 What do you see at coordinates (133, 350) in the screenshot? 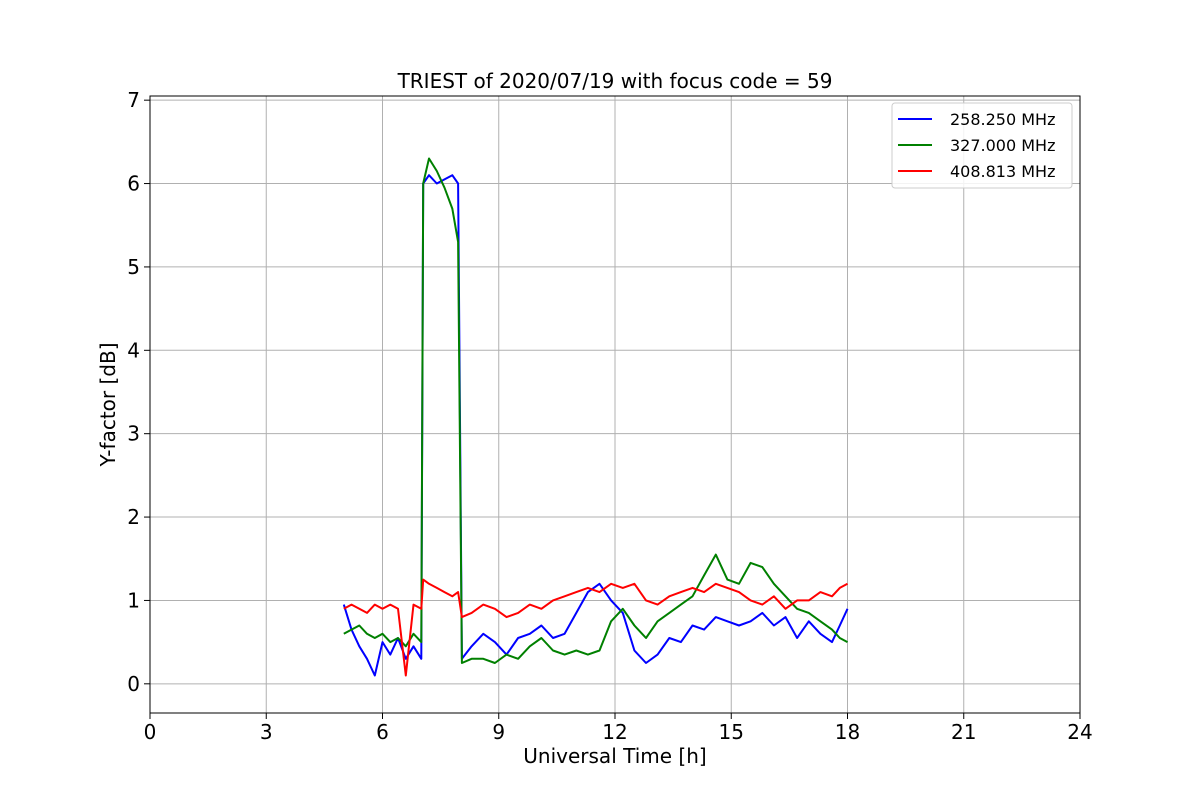
I see `y-tick-label: 4` at bounding box center [133, 350].